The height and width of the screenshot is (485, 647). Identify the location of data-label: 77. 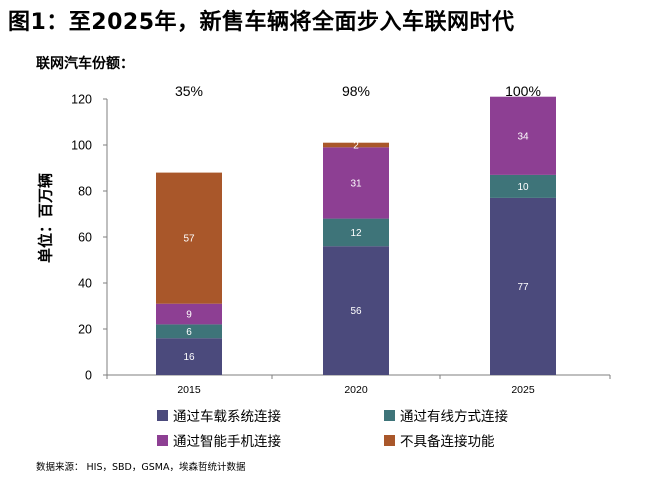
(523, 287).